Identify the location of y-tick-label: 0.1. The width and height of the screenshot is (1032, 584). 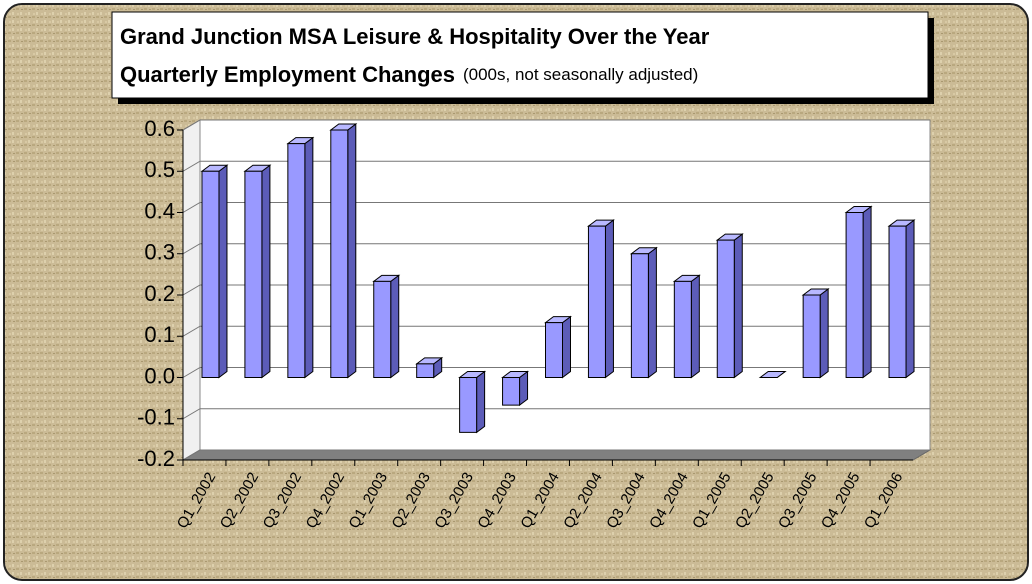
(159, 334).